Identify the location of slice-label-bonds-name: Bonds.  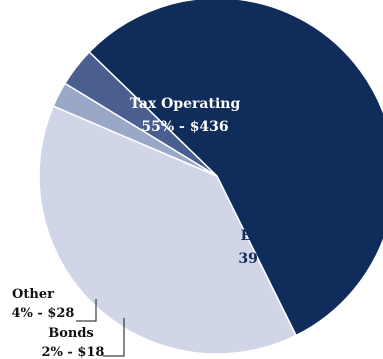
(71, 333).